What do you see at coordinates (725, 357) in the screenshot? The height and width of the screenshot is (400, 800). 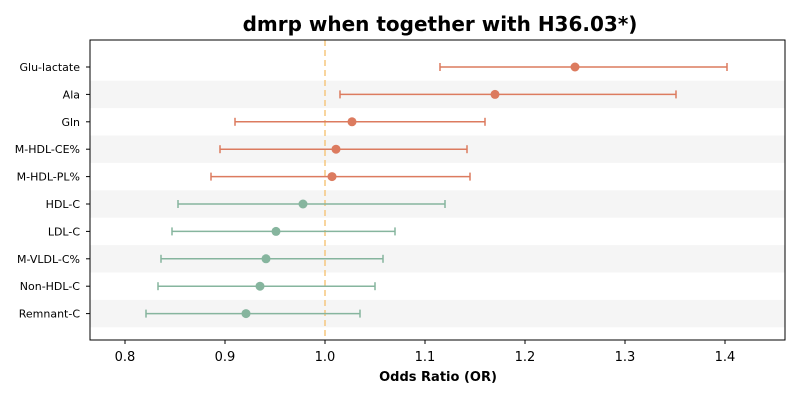 I see `x-tick-label: 1.4` at bounding box center [725, 357].